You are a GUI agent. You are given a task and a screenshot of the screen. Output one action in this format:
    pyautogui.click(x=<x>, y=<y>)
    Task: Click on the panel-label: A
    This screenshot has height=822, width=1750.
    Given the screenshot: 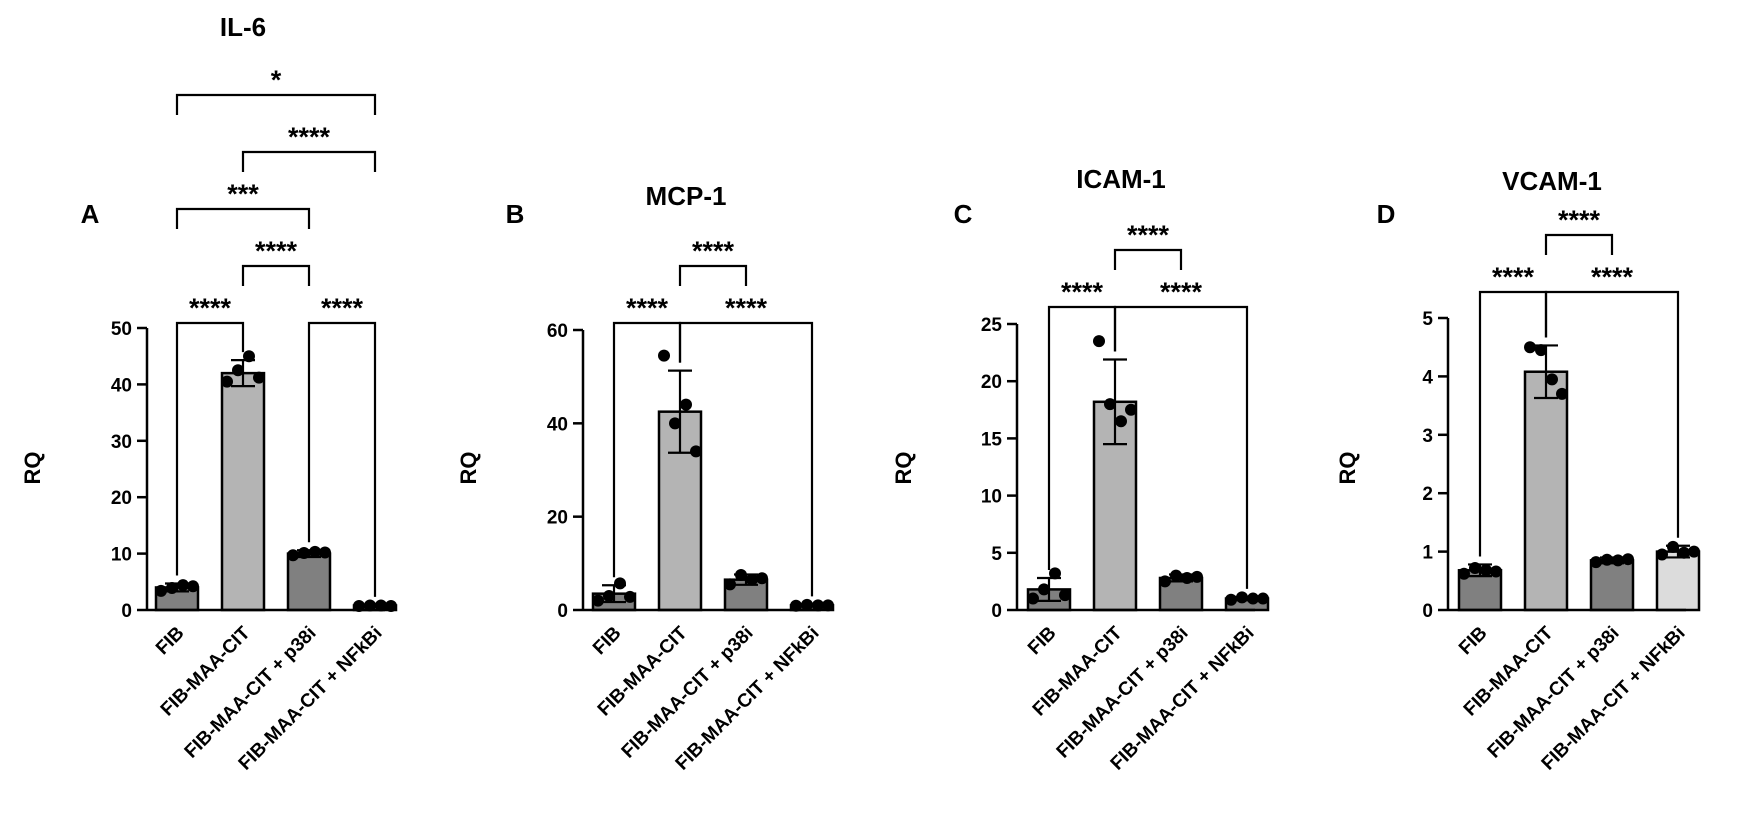 What is the action you would take?
    pyautogui.click(x=90, y=214)
    